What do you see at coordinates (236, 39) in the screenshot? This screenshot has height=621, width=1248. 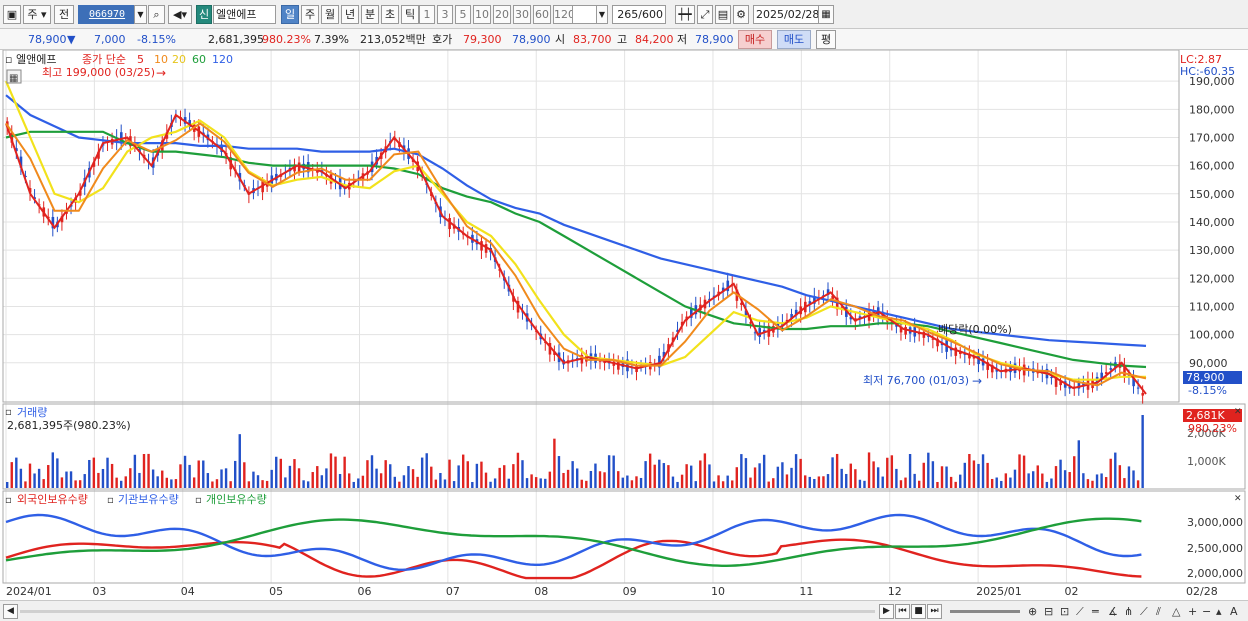 I see `volume-value: 2,681,395` at bounding box center [236, 39].